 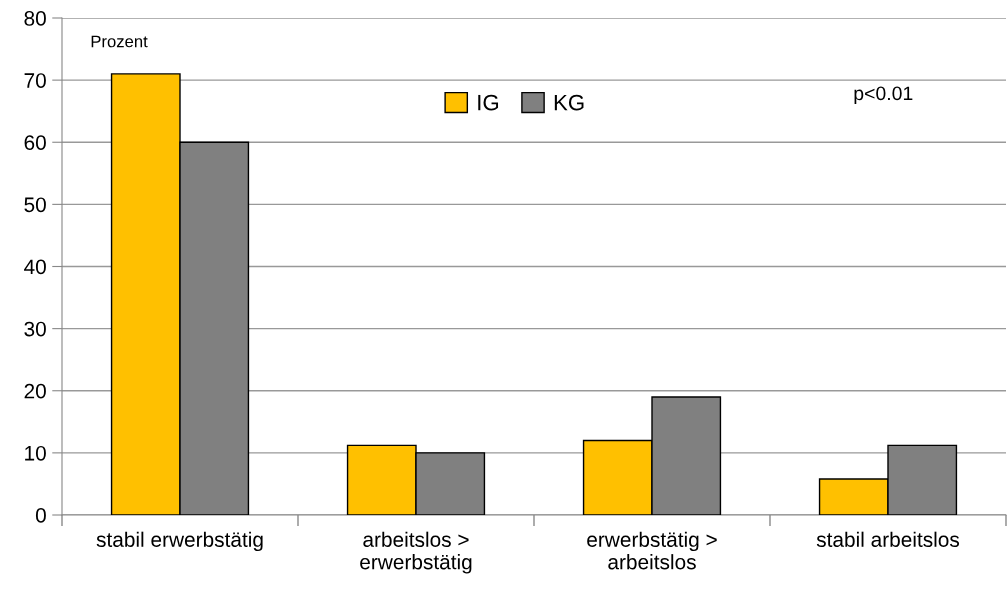 What do you see at coordinates (35, 80) in the screenshot?
I see `y-tick-label: 70` at bounding box center [35, 80].